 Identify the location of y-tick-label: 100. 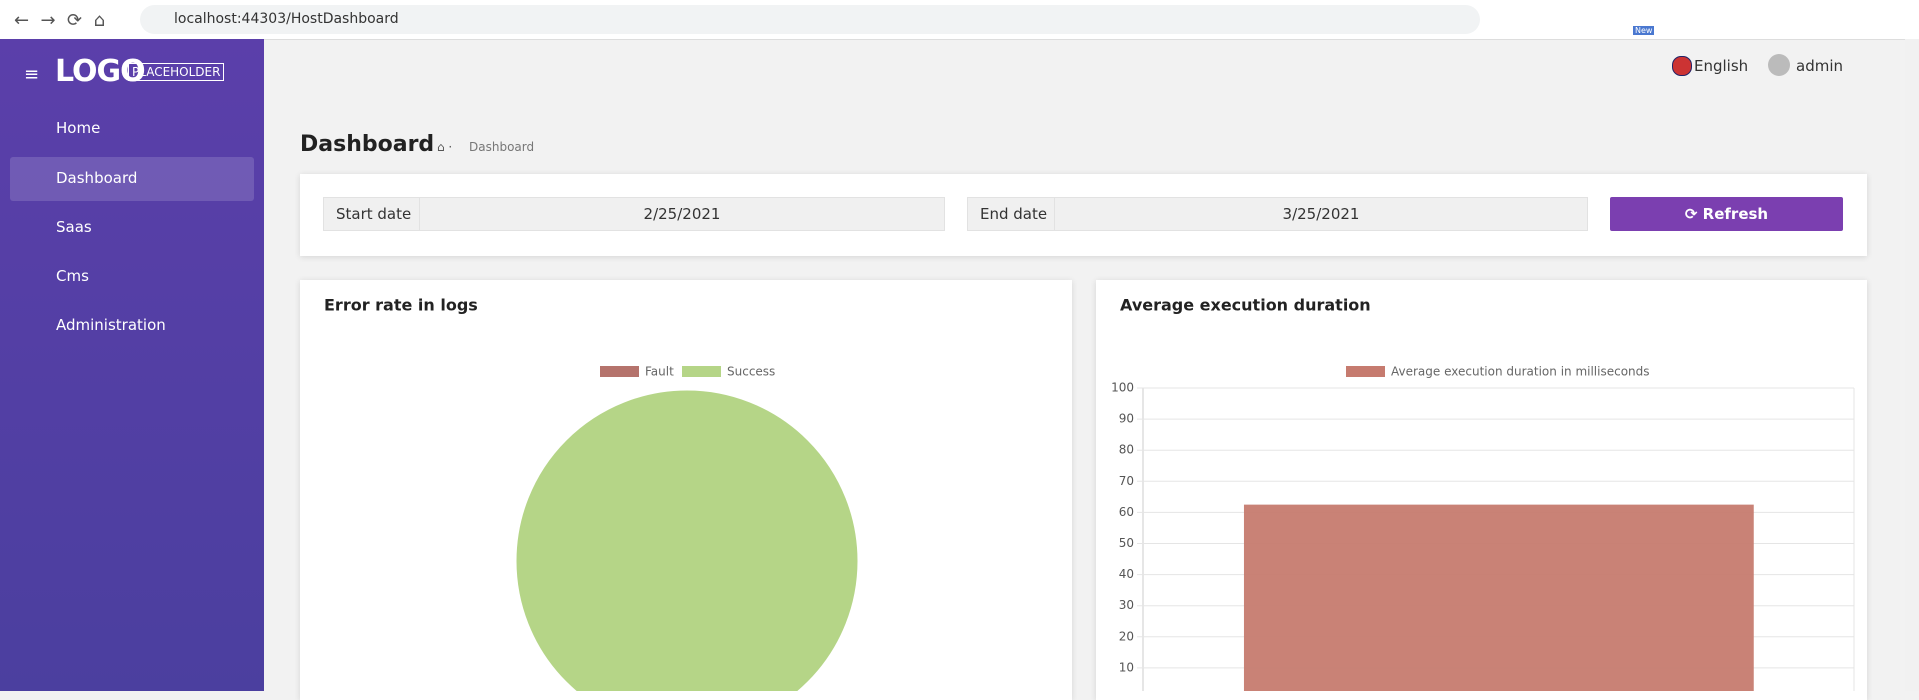
(1122, 388).